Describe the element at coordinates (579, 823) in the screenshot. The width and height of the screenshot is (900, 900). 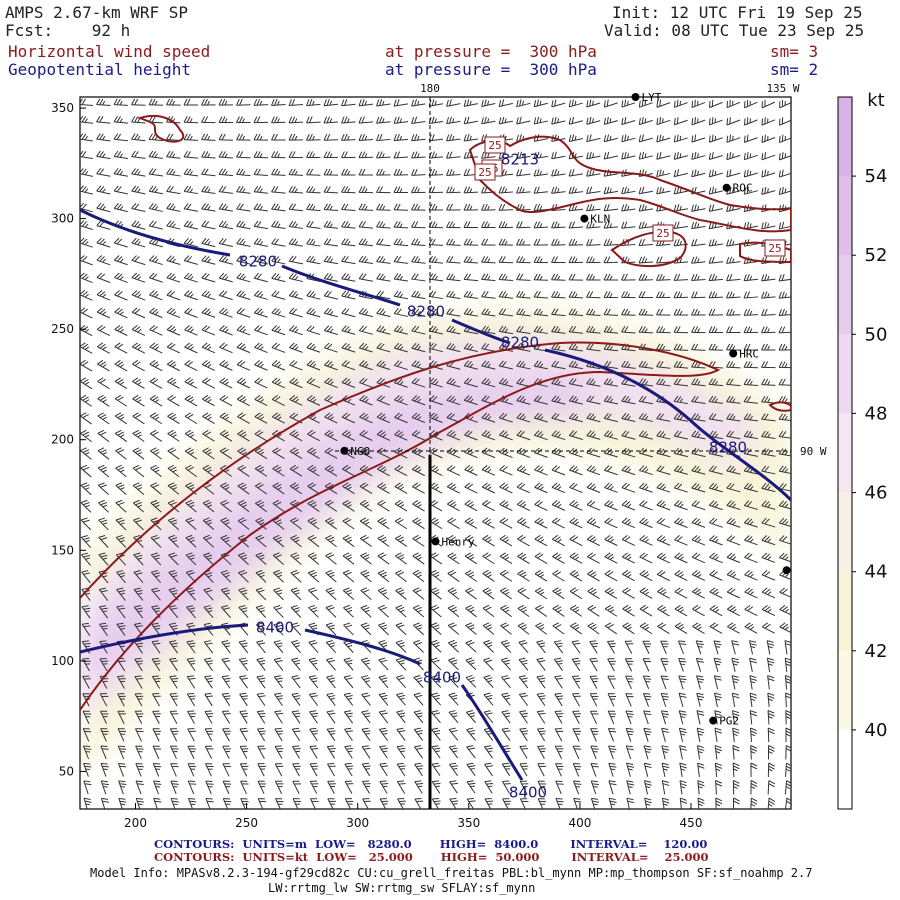
I see `x-tick-label: 400` at that location.